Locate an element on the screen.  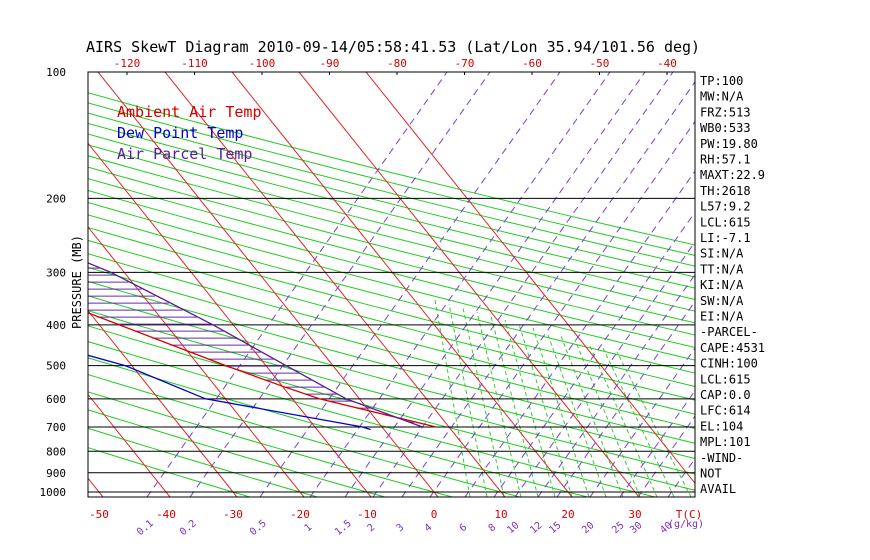
index-entry: MPL:101 is located at coordinates (725, 442).